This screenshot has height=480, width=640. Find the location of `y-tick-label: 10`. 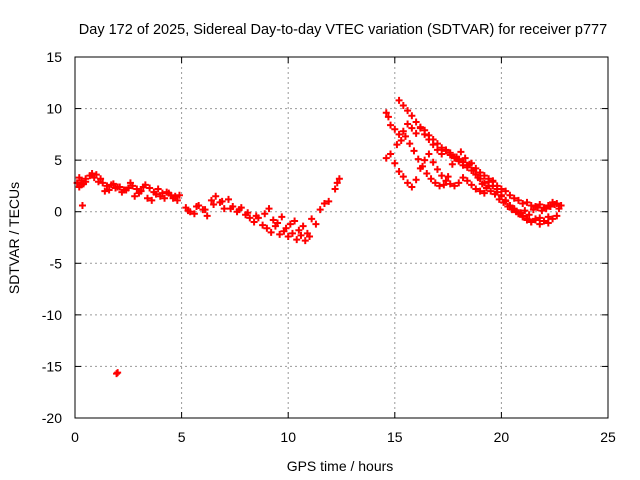

y-tick-label: 10 is located at coordinates (54, 109).